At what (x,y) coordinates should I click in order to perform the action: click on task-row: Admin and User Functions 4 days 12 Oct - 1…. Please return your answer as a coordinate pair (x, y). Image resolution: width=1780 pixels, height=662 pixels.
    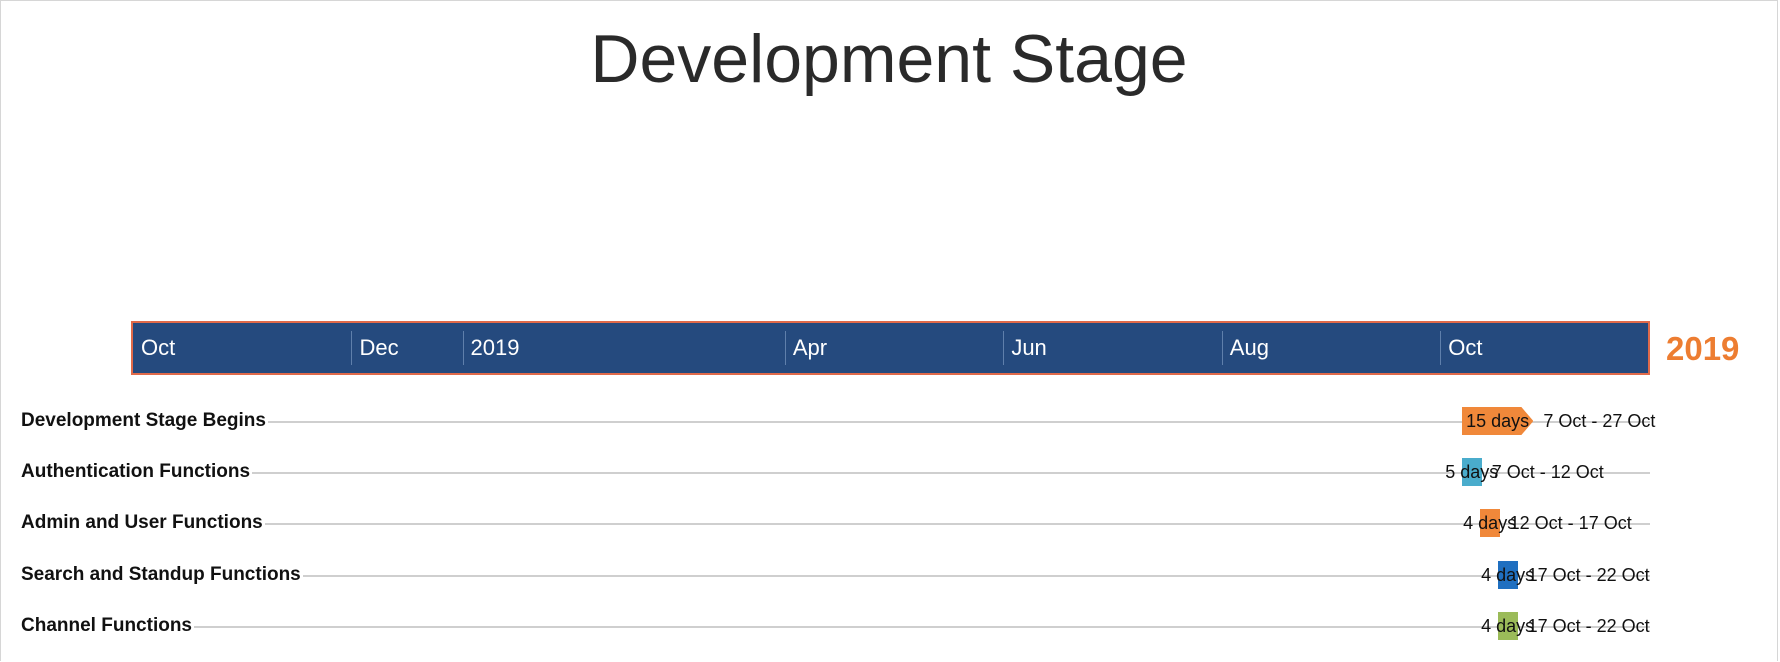
    Looking at the image, I should click on (889, 523).